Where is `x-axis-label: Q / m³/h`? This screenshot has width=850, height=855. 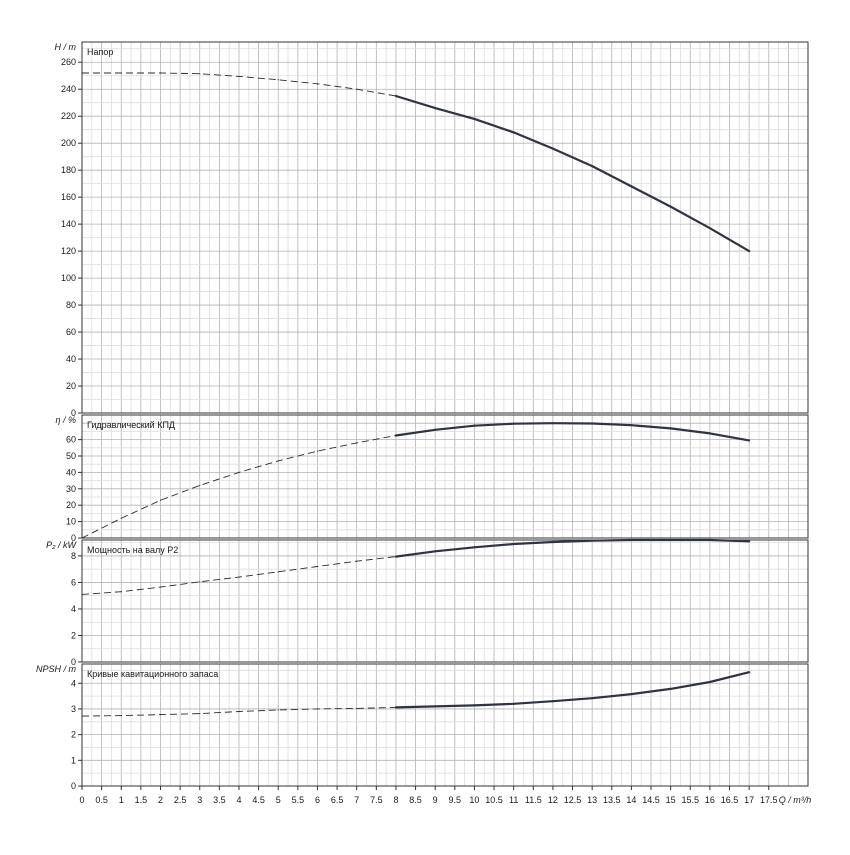 x-axis-label: Q / m³/h is located at coordinates (795, 800).